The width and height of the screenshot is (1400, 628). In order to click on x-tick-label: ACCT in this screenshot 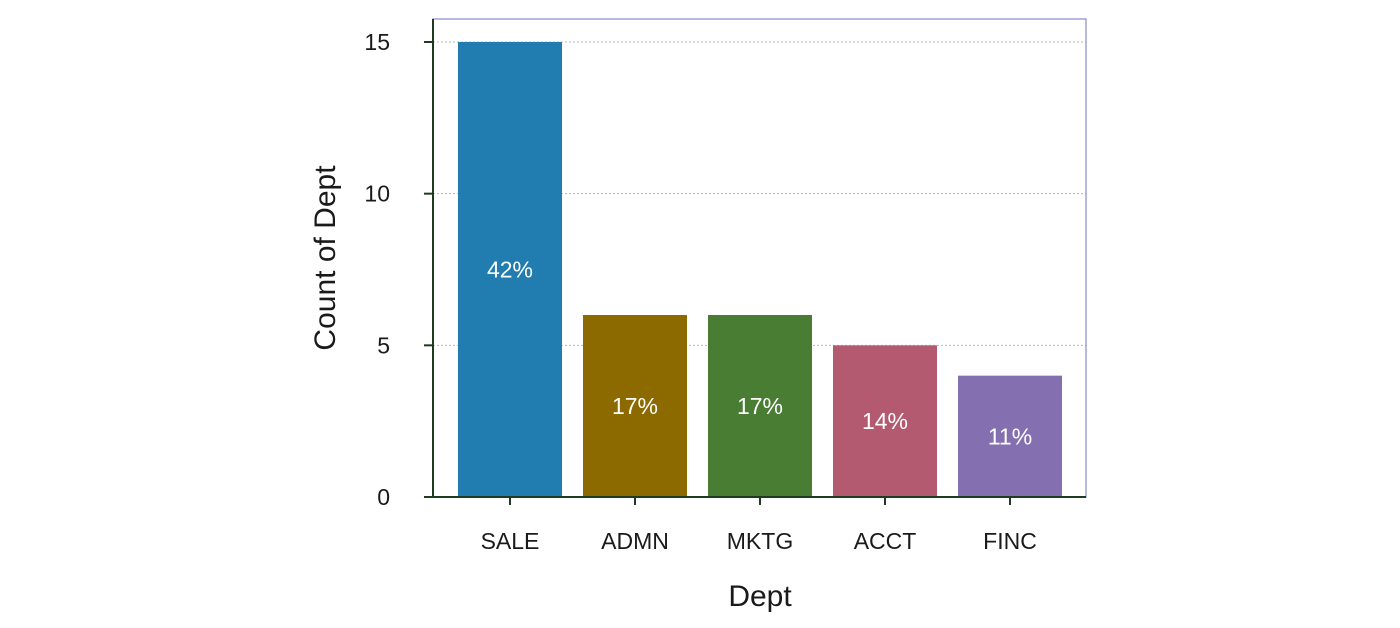, I will do `click(885, 541)`.